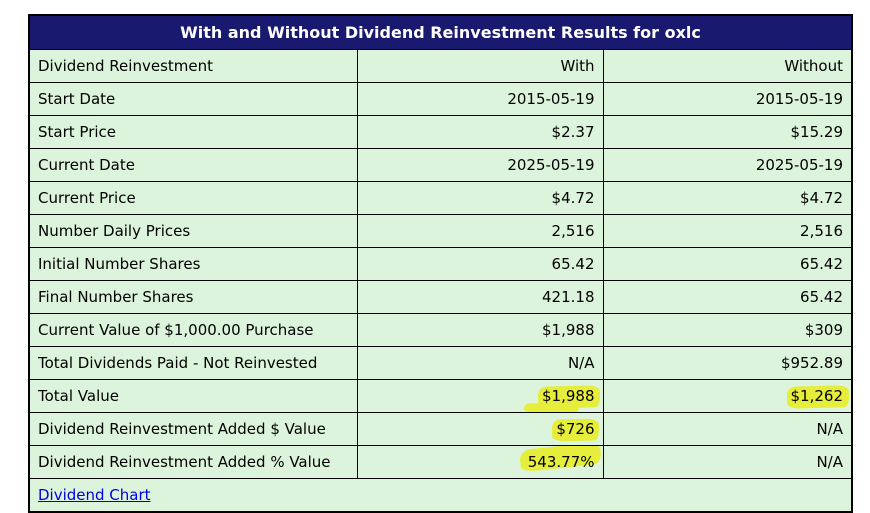  I want to click on row-label-cell: Total Value, so click(193, 396).